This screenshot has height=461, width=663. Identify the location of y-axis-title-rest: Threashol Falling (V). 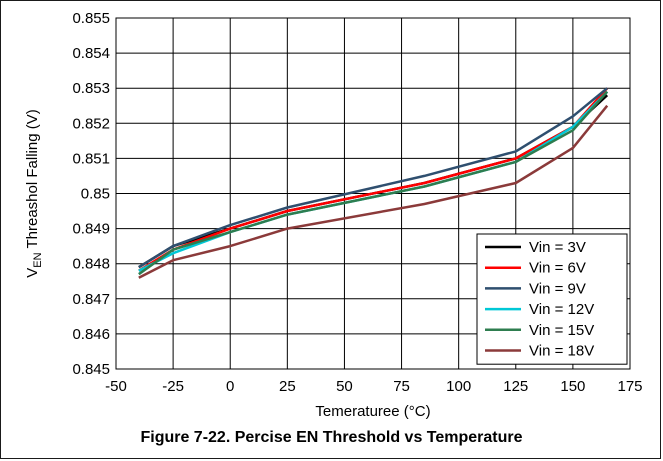
(32, 180).